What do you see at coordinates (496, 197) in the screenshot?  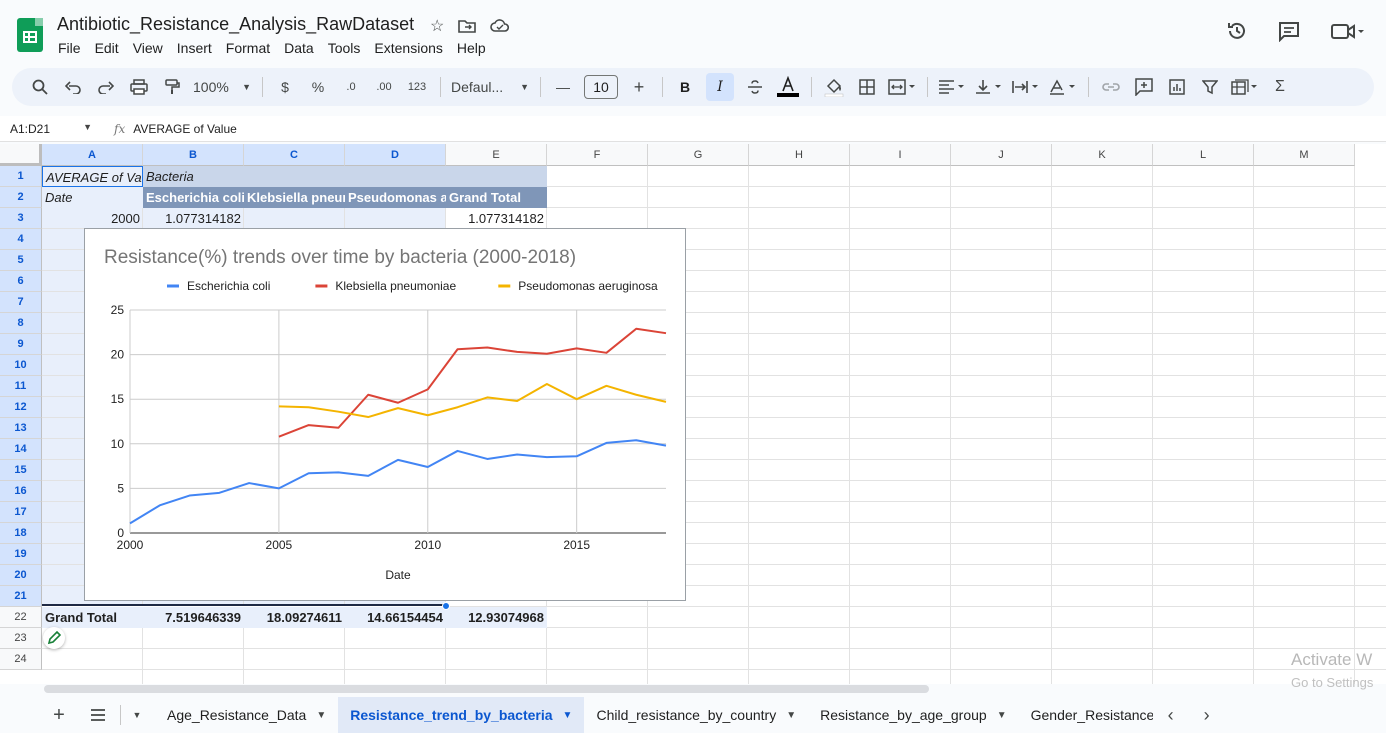 I see `cell-e2: Grand Total` at bounding box center [496, 197].